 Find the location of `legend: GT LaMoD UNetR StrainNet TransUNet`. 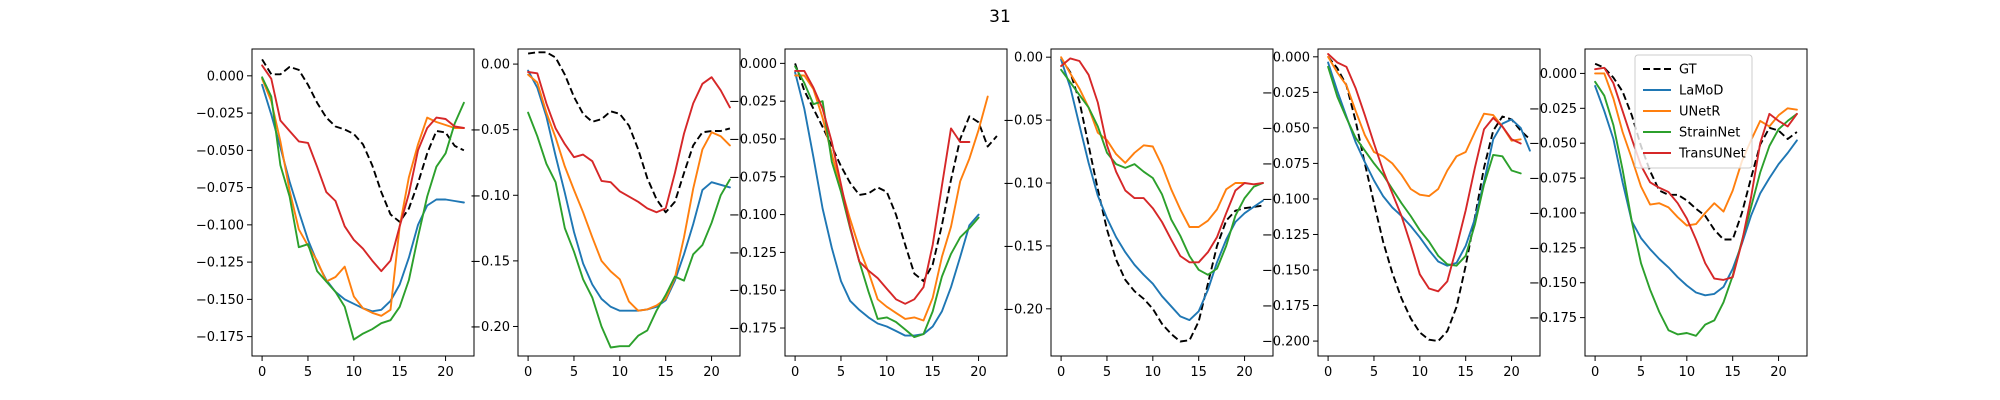

legend: GT LaMoD UNetR StrainNet TransUNet is located at coordinates (1693, 111).